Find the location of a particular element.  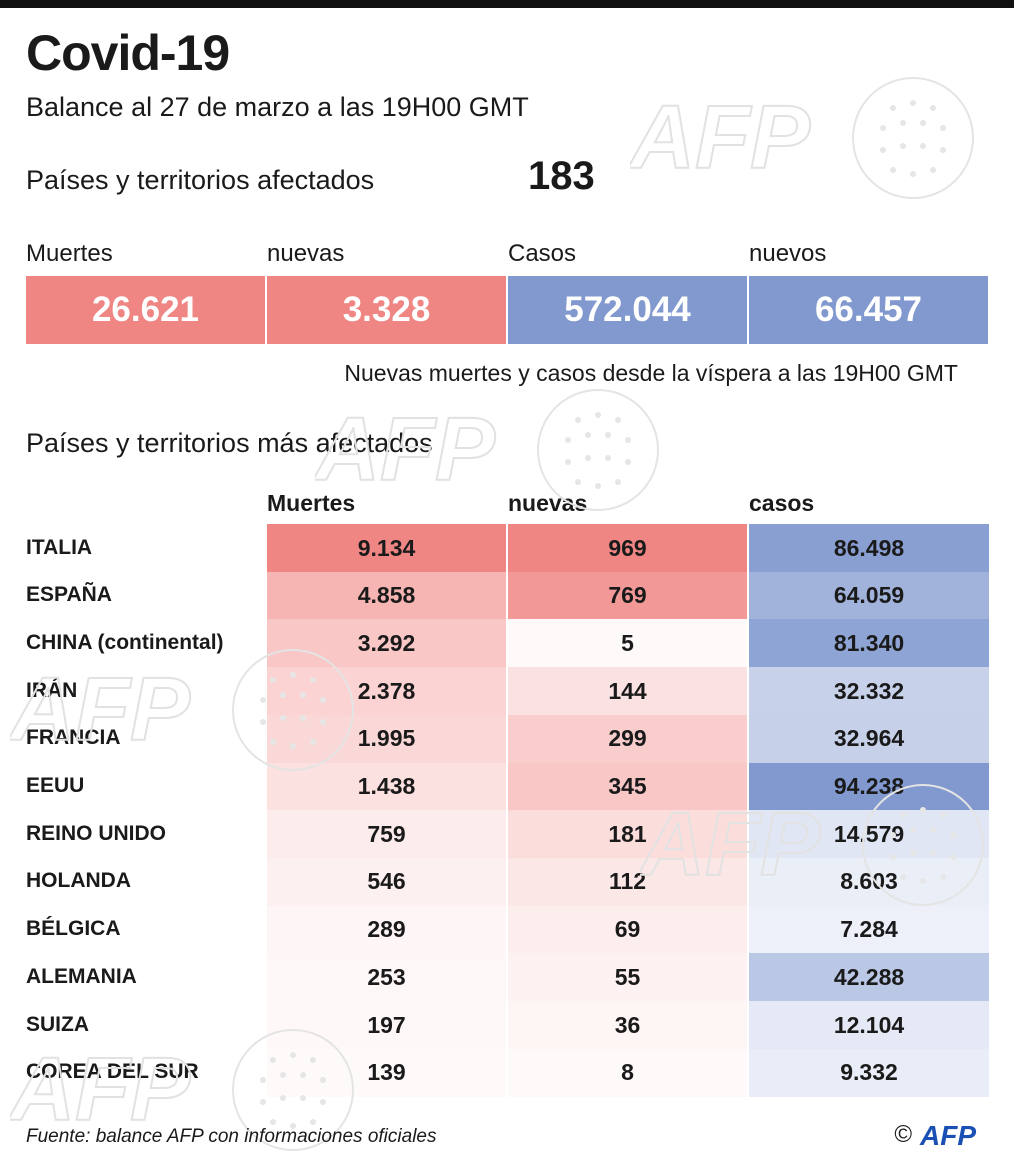

table-cell-casos: 42.288 is located at coordinates (869, 977).